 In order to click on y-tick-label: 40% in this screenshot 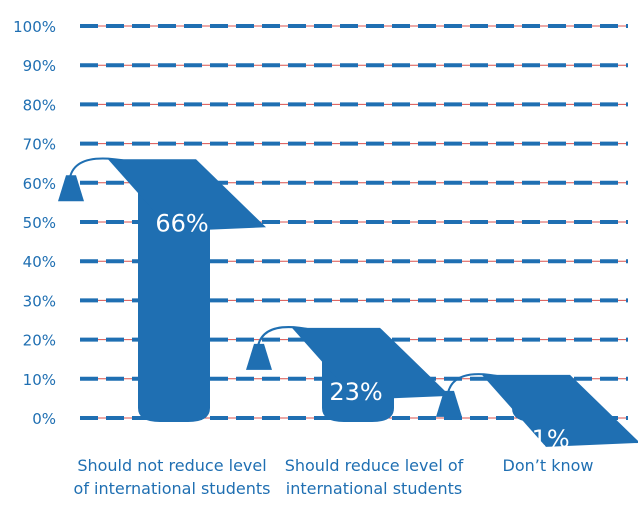, I will do `click(39, 262)`.